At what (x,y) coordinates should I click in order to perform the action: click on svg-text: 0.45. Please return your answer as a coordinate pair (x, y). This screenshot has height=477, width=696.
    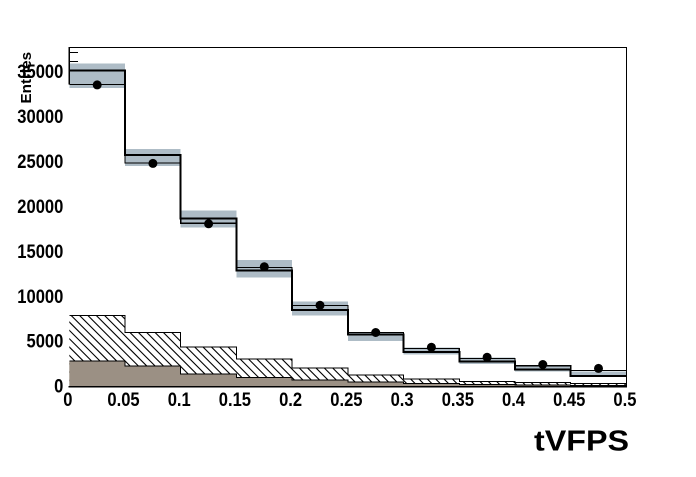
    Looking at the image, I should click on (569, 400).